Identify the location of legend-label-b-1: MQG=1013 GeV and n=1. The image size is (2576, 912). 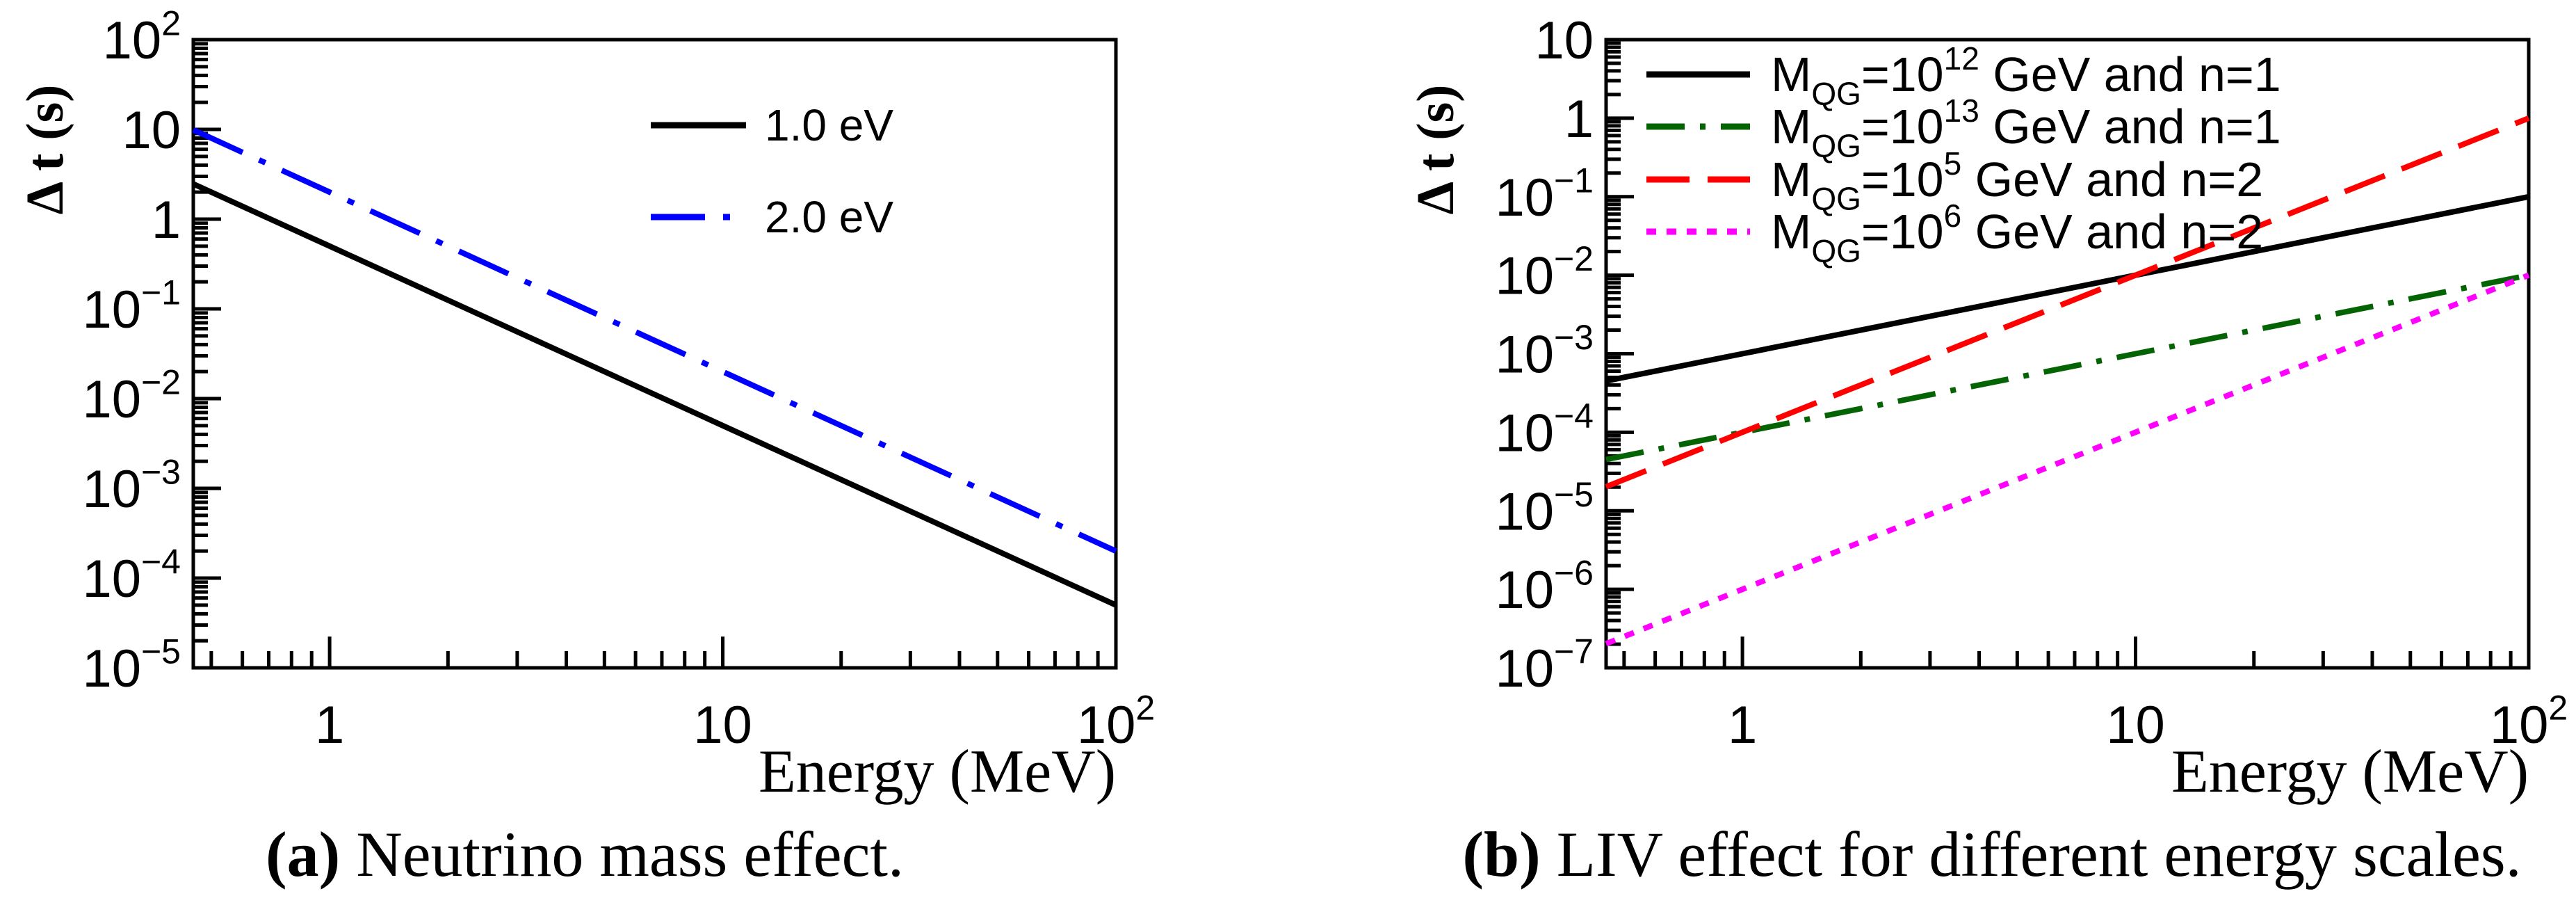
(2026, 128).